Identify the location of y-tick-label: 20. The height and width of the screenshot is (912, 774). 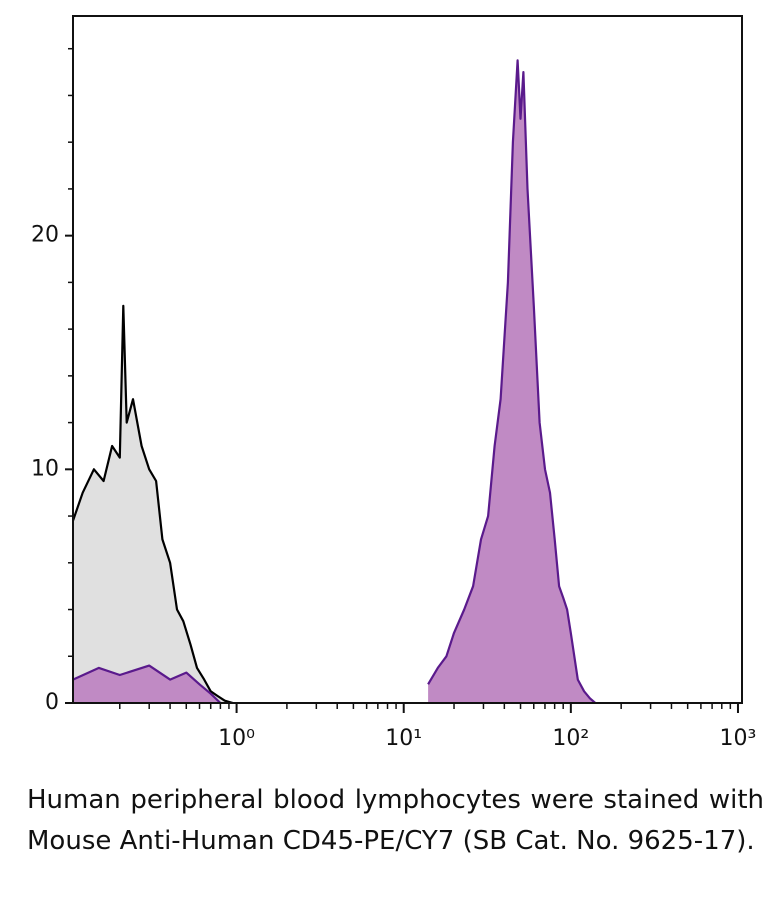
(45, 235).